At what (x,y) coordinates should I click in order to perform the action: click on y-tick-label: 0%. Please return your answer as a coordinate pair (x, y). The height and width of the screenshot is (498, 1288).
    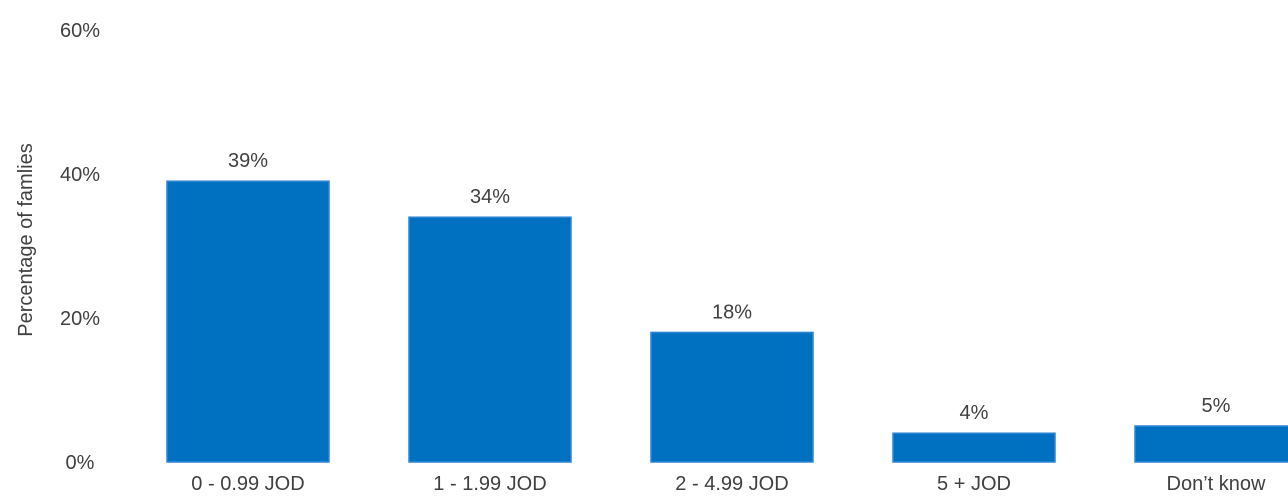
    Looking at the image, I should click on (80, 463).